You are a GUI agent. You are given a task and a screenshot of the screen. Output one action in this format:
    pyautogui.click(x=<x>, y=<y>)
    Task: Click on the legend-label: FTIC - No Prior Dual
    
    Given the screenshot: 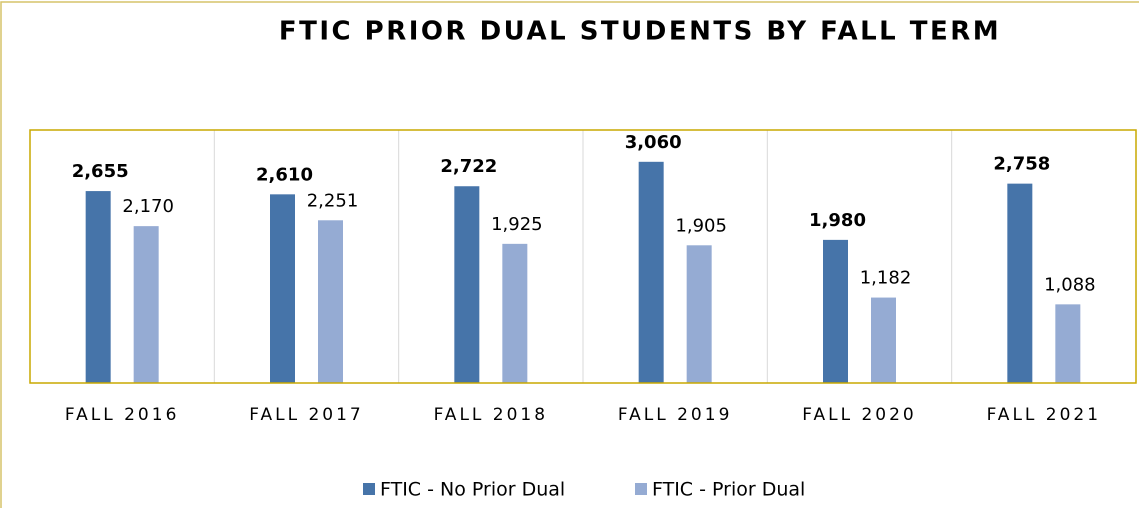 What is the action you would take?
    pyautogui.click(x=472, y=490)
    